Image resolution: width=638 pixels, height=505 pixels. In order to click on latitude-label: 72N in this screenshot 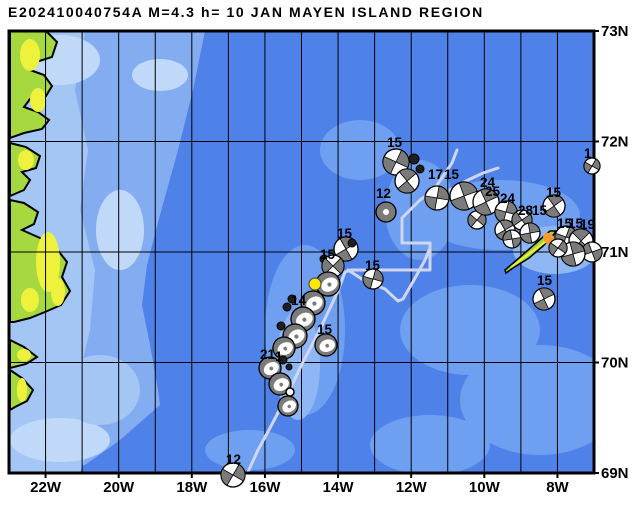, I will do `click(615, 142)`.